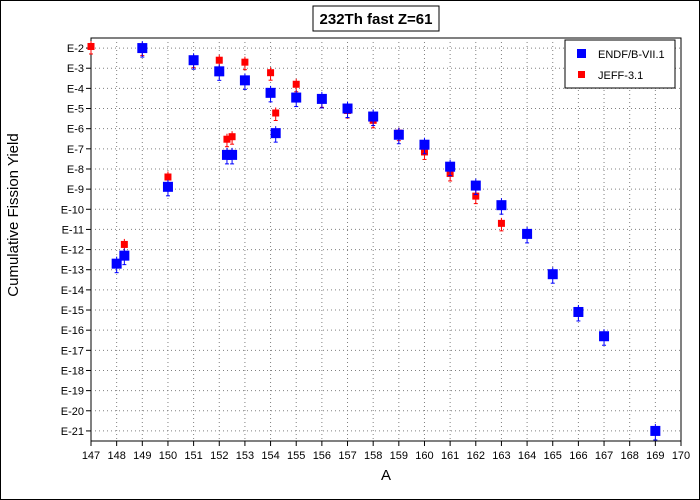  What do you see at coordinates (578, 456) in the screenshot?
I see `x-tick-label: 166` at bounding box center [578, 456].